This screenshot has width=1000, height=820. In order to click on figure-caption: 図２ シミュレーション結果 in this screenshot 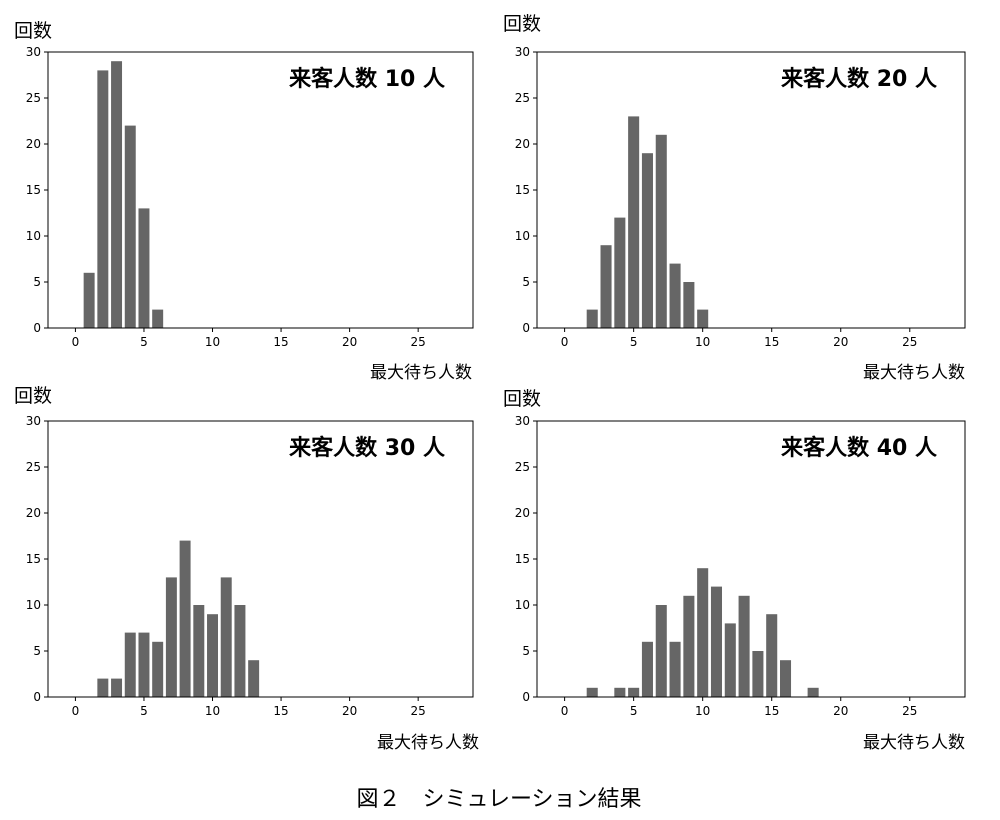, I will do `click(498, 799)`.